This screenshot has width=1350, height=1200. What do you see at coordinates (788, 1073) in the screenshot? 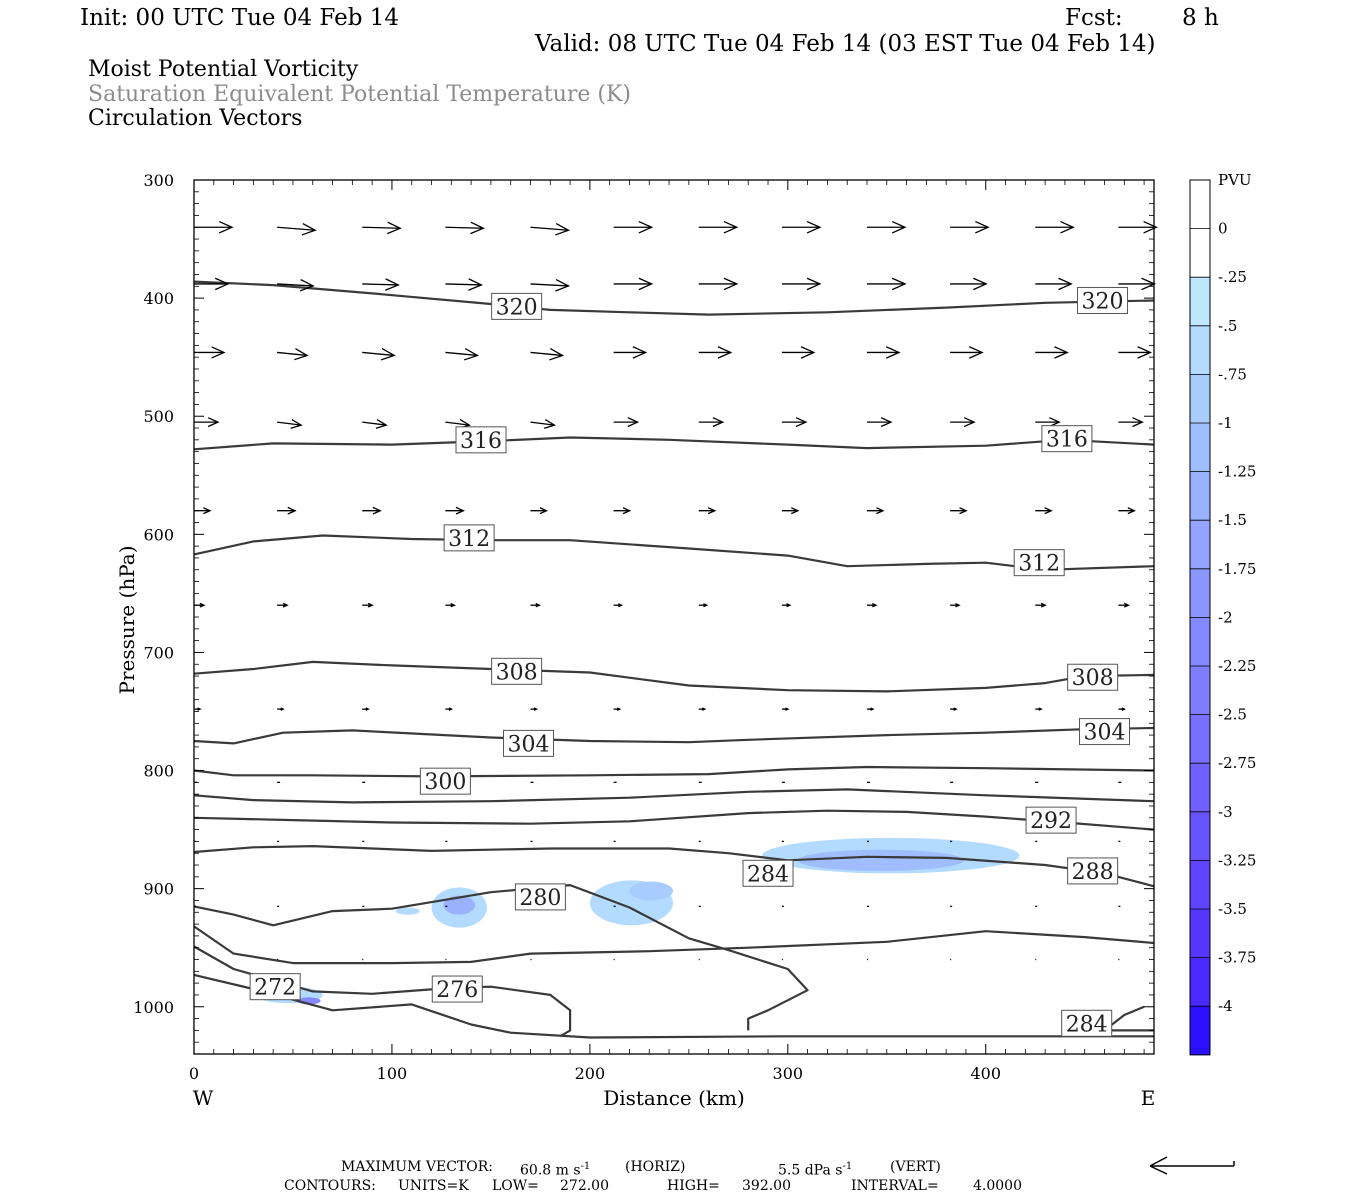
I see `x-tick-label: 300` at bounding box center [788, 1073].